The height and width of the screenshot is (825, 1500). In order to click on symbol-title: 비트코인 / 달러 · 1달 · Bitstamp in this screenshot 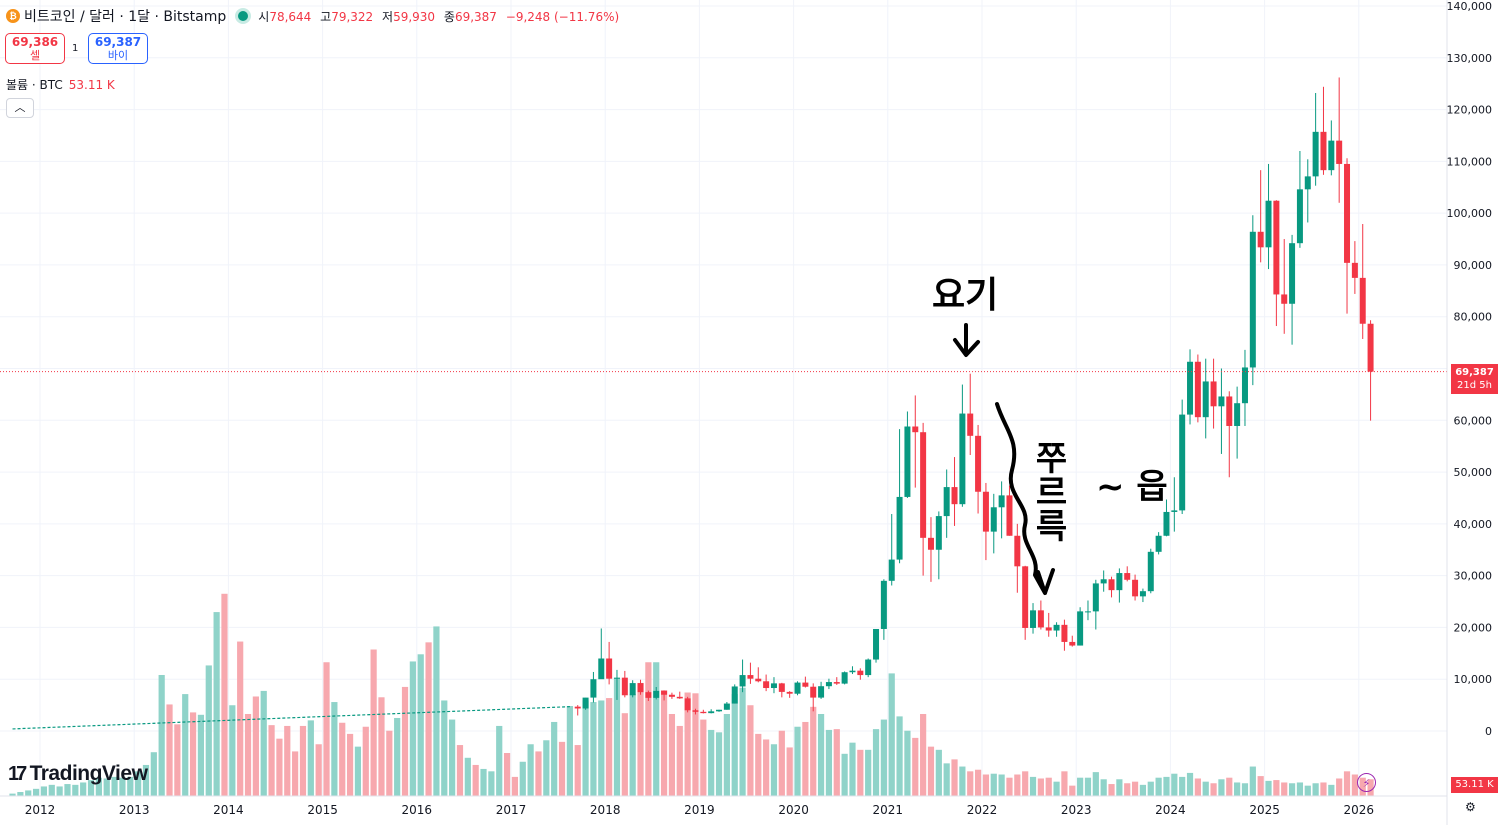, I will do `click(125, 17)`.